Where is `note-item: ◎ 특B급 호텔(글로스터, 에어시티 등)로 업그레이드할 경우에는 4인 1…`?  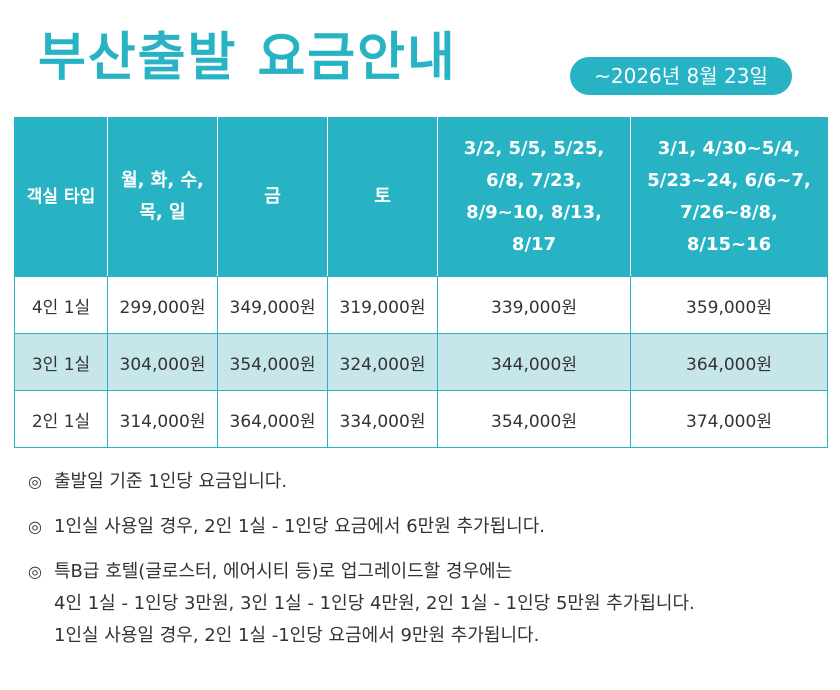 note-item: ◎ 특B급 호텔(글로스터, 에어시티 등)로 업그레이드할 경우에는 4인 1… is located at coordinates (361, 604).